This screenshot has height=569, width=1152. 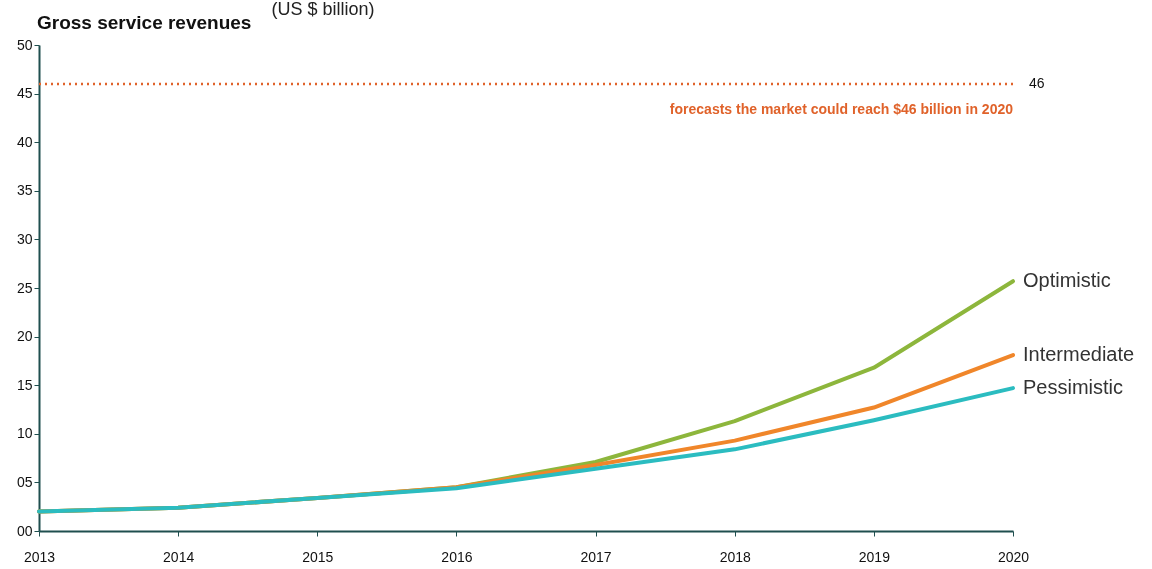 I want to click on y-tick-label: 20, so click(x=24, y=336).